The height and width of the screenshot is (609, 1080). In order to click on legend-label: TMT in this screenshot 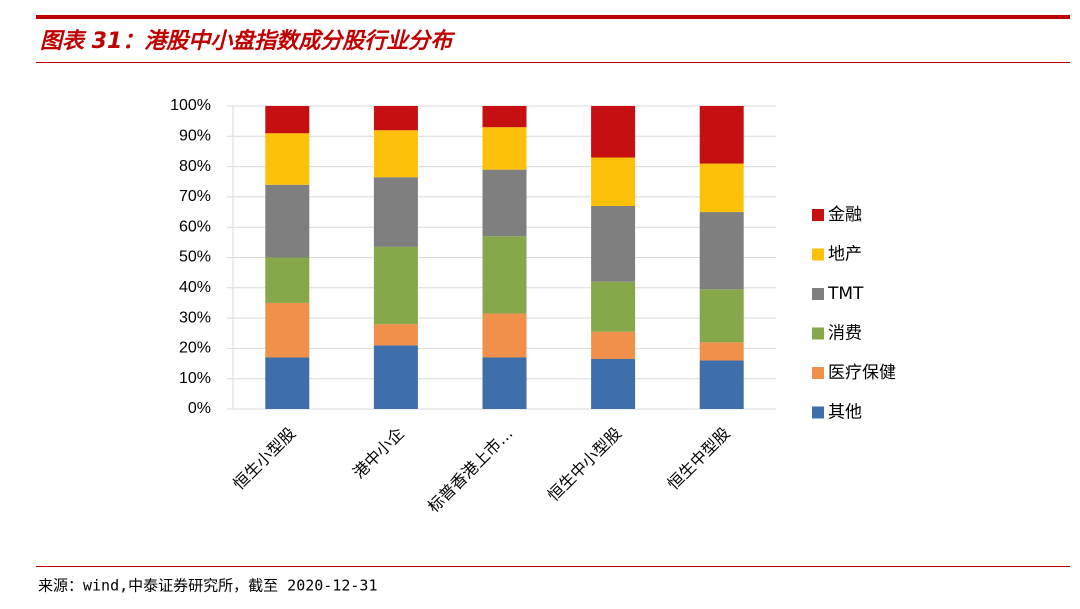, I will do `click(845, 294)`.